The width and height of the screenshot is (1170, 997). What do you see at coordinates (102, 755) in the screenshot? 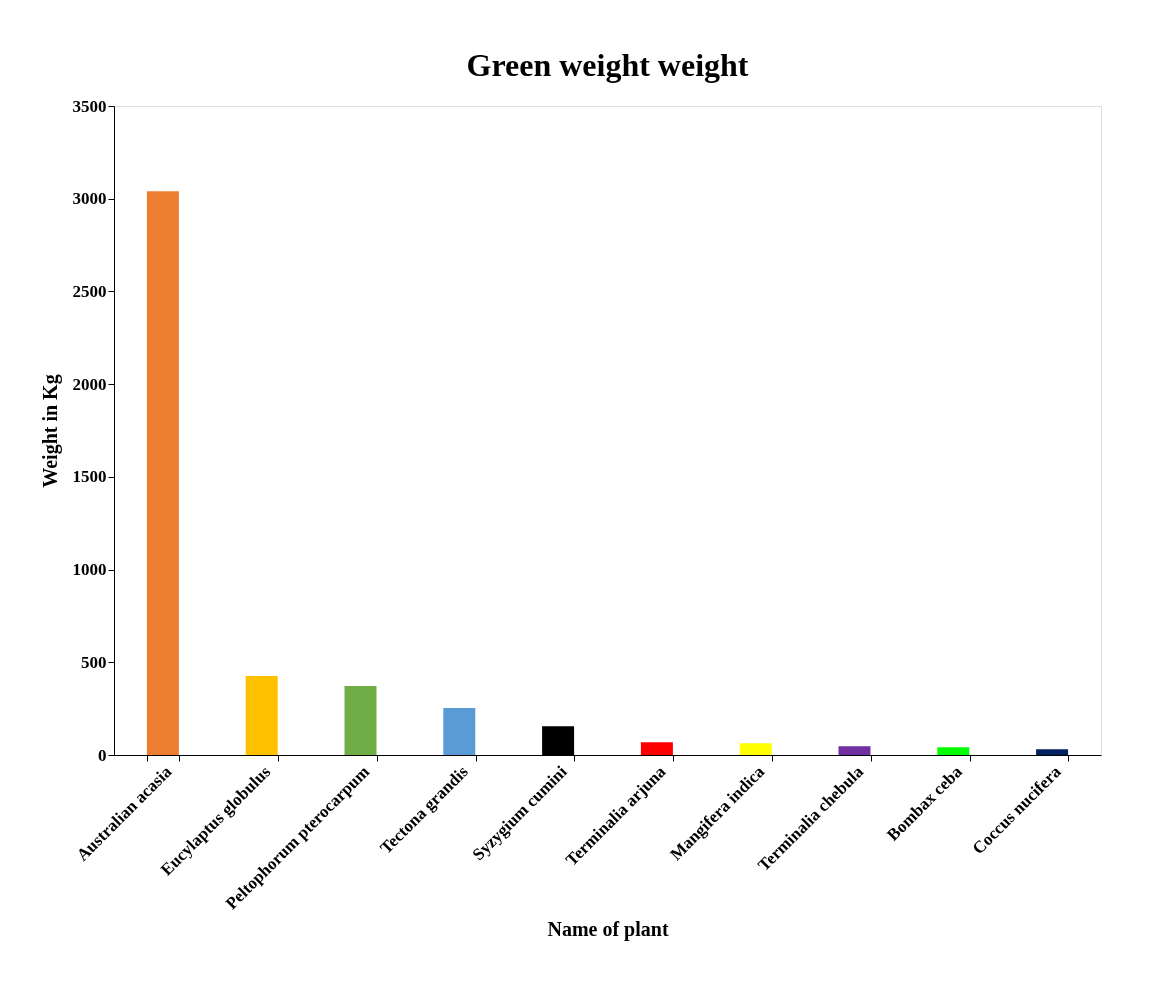
I see `y-tick-label: 0` at bounding box center [102, 755].